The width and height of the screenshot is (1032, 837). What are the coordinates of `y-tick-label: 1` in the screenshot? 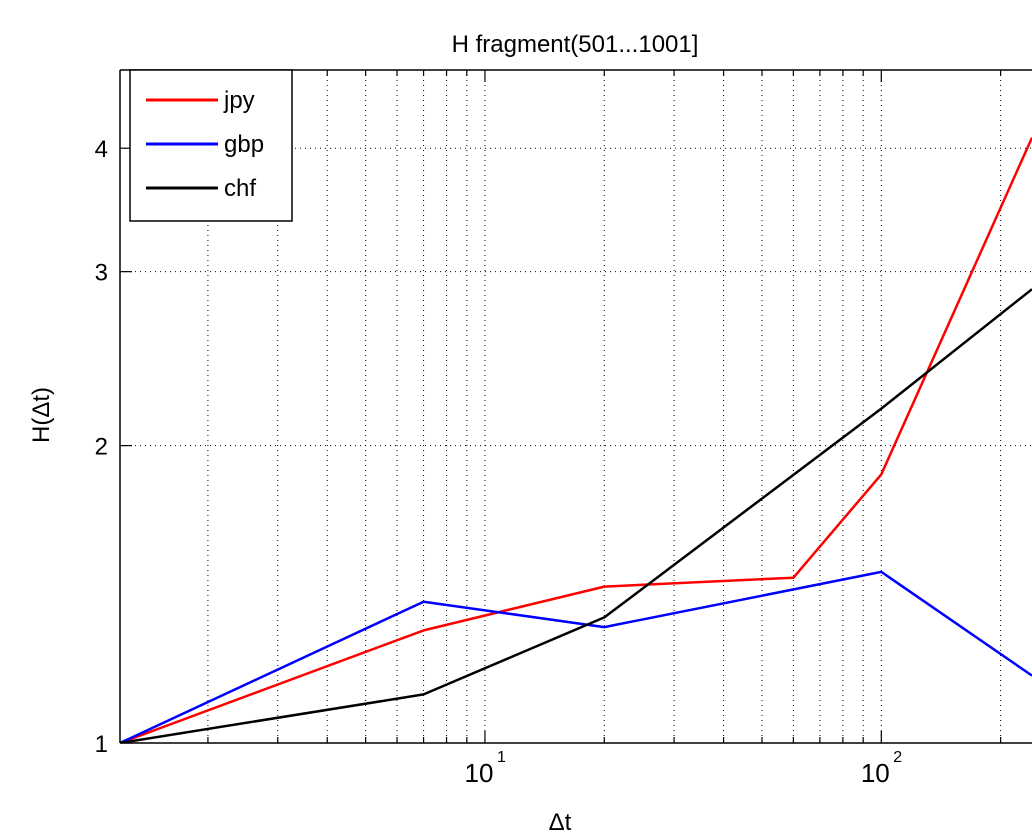 It's located at (101, 744).